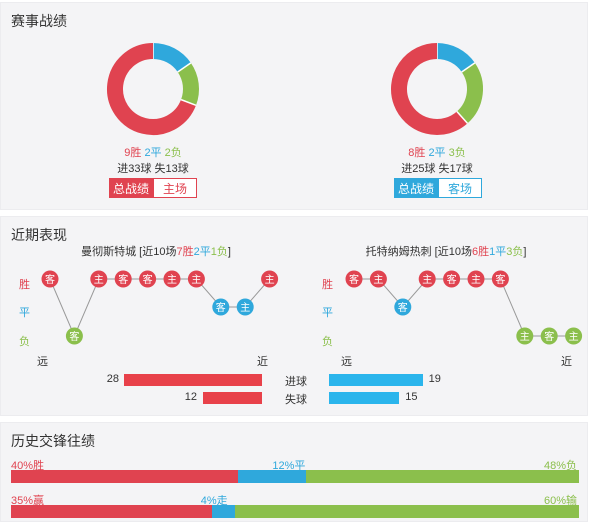 Image resolution: width=590 pixels, height=523 pixels. Describe the element at coordinates (219, 252) in the screenshot. I see `home-summary-losses: 1负` at that location.